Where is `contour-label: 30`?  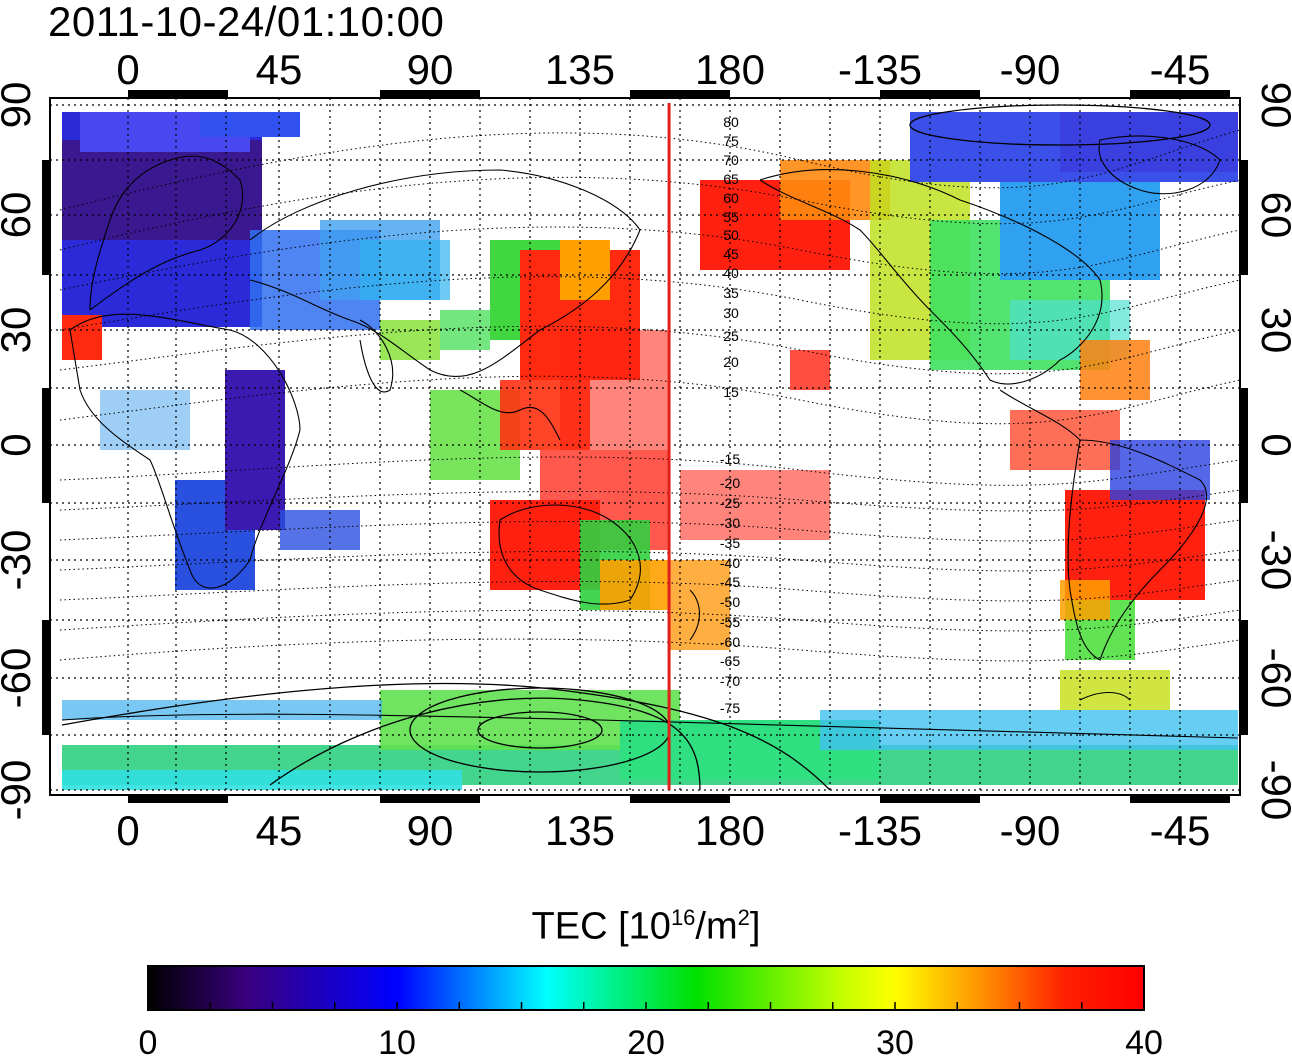 contour-label: 30 is located at coordinates (731, 313).